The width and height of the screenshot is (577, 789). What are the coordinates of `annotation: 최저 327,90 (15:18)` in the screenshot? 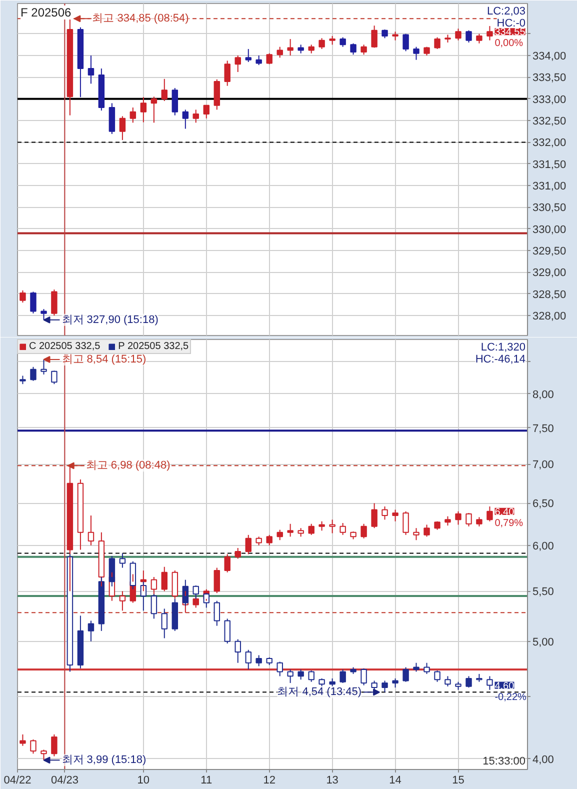 It's located at (110, 320).